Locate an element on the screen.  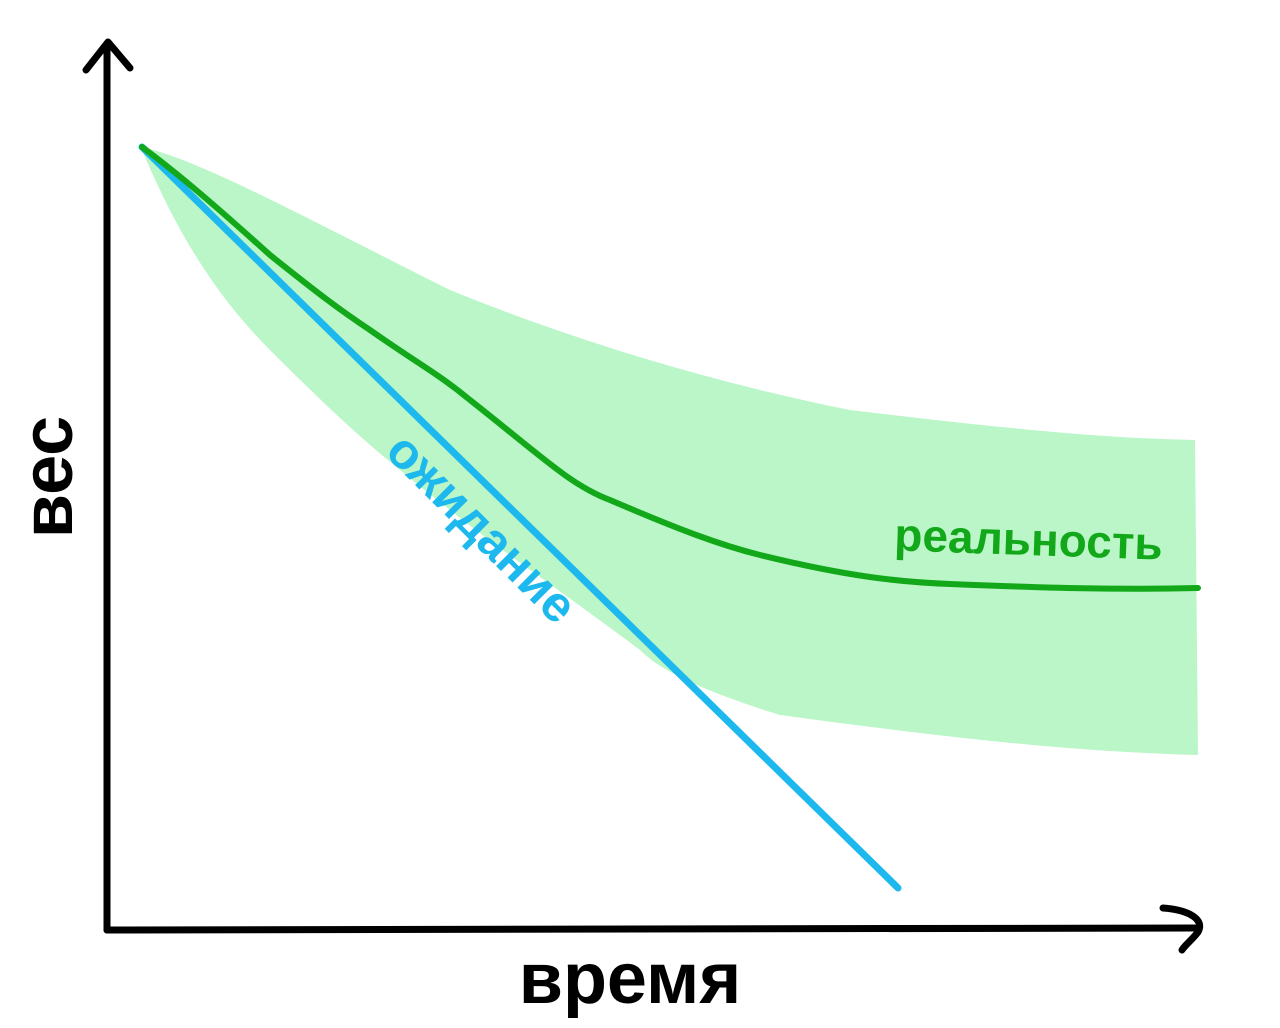
y-axis-label: вес is located at coordinates (48, 477).